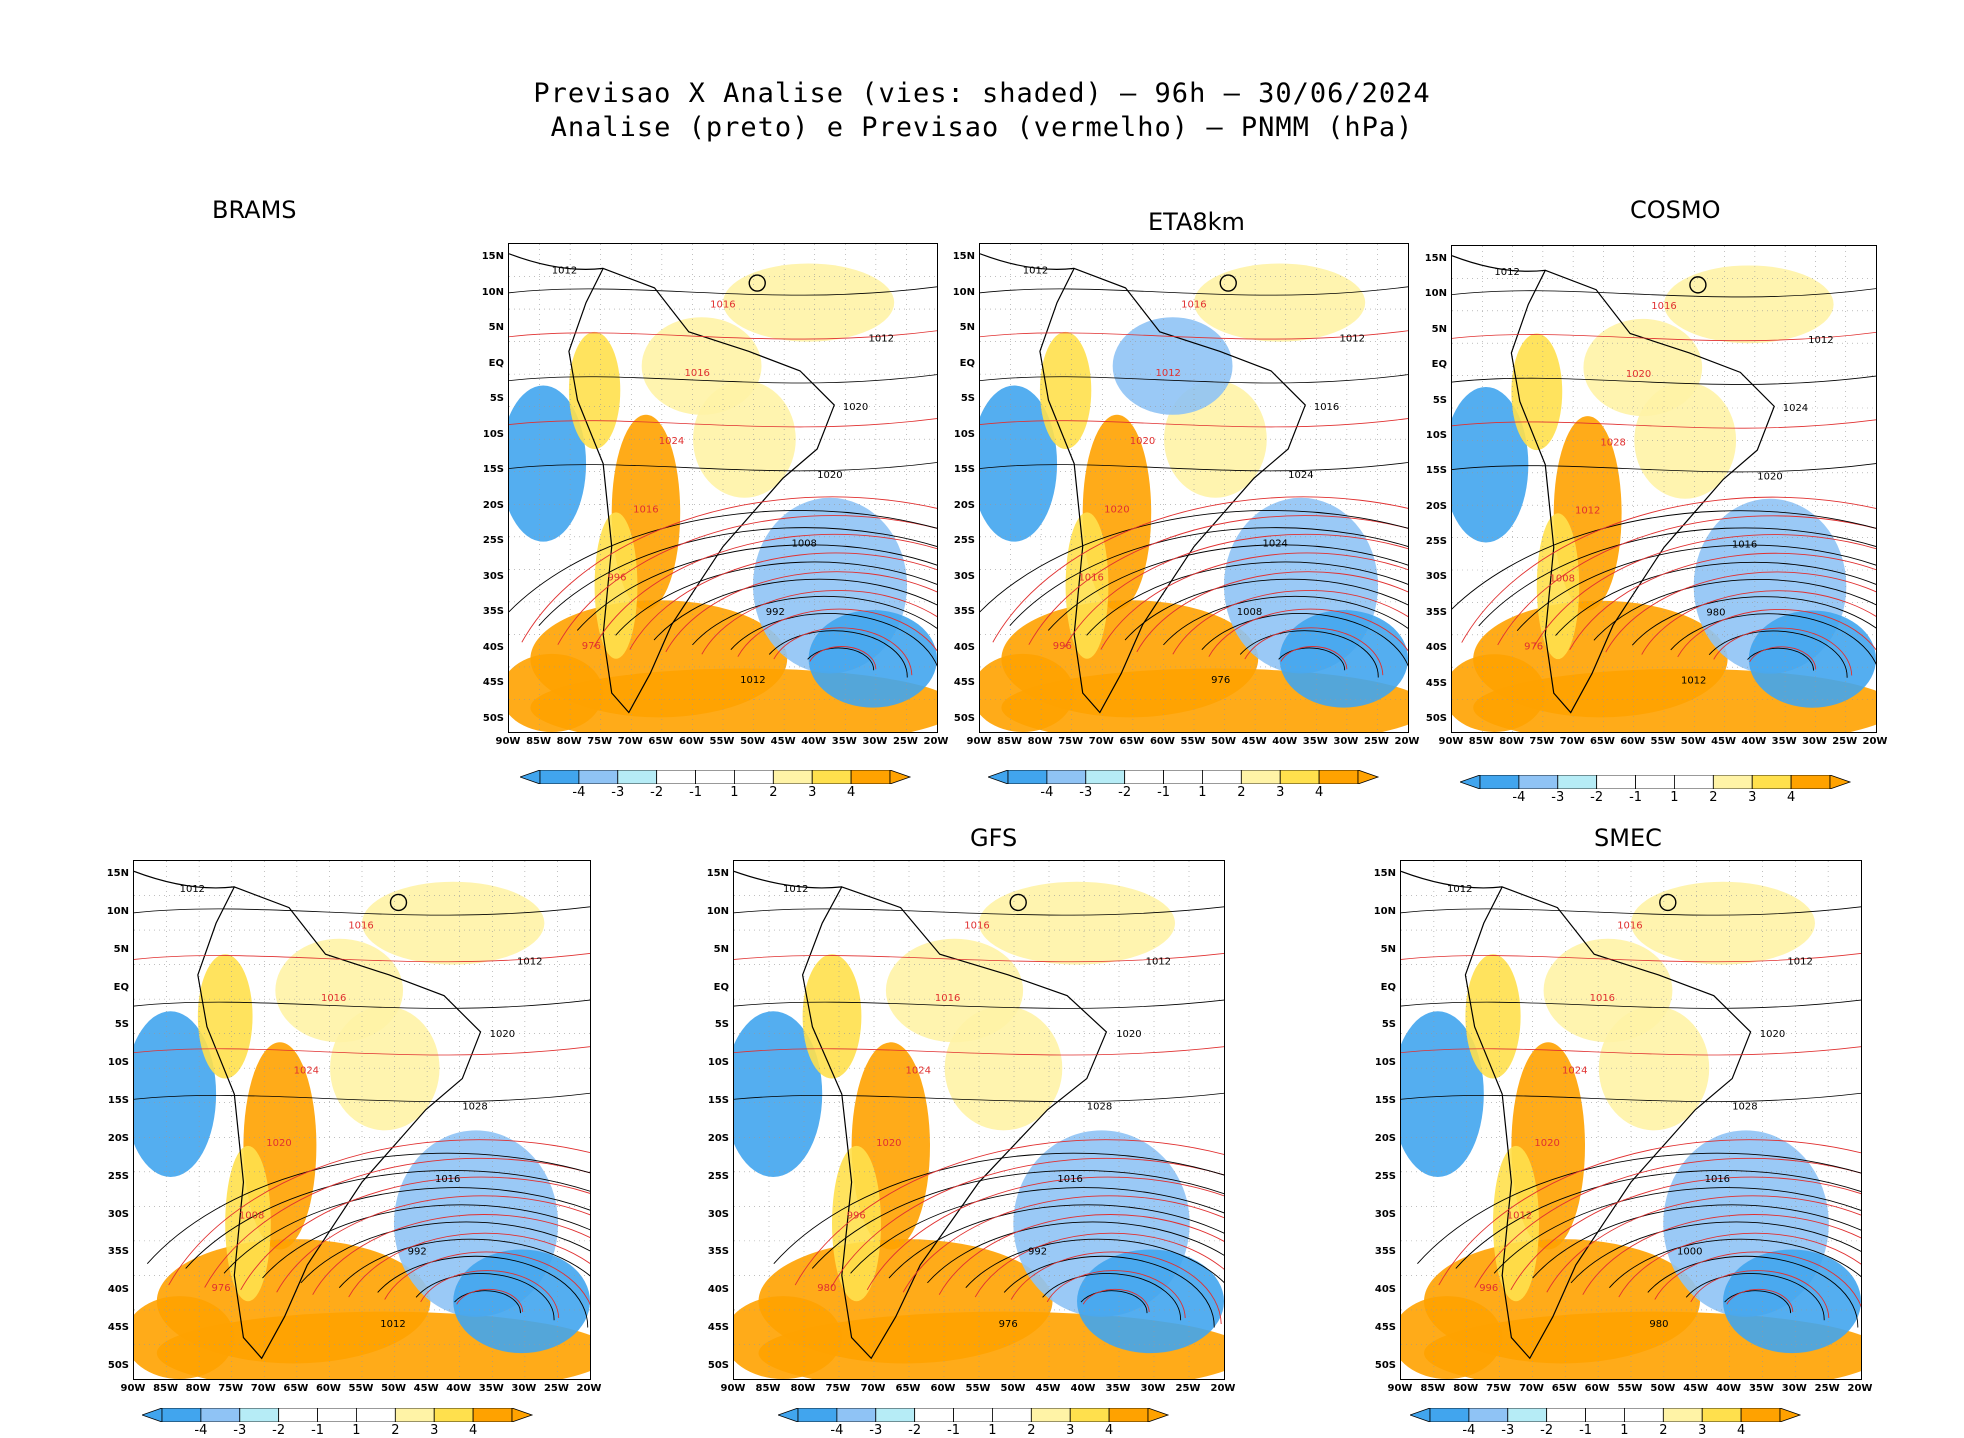  What do you see at coordinates (1674, 797) in the screenshot?
I see `colorbar-tick: 1` at bounding box center [1674, 797].